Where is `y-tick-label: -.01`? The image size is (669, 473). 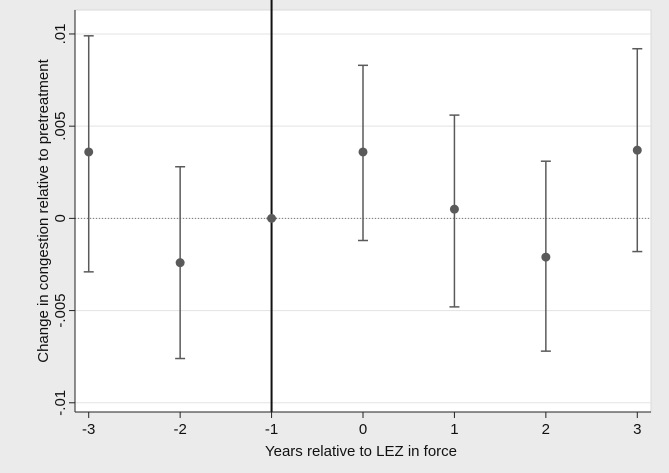
y-tick-label: -.01 is located at coordinates (60, 403).